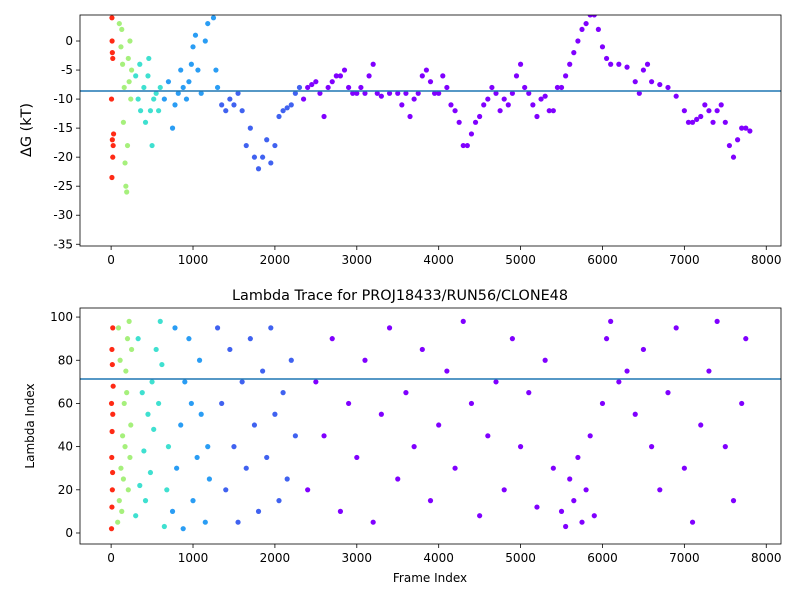 This screenshot has height=604, width=800. What do you see at coordinates (63, 186) in the screenshot?
I see `y-tick-label: -25` at bounding box center [63, 186].